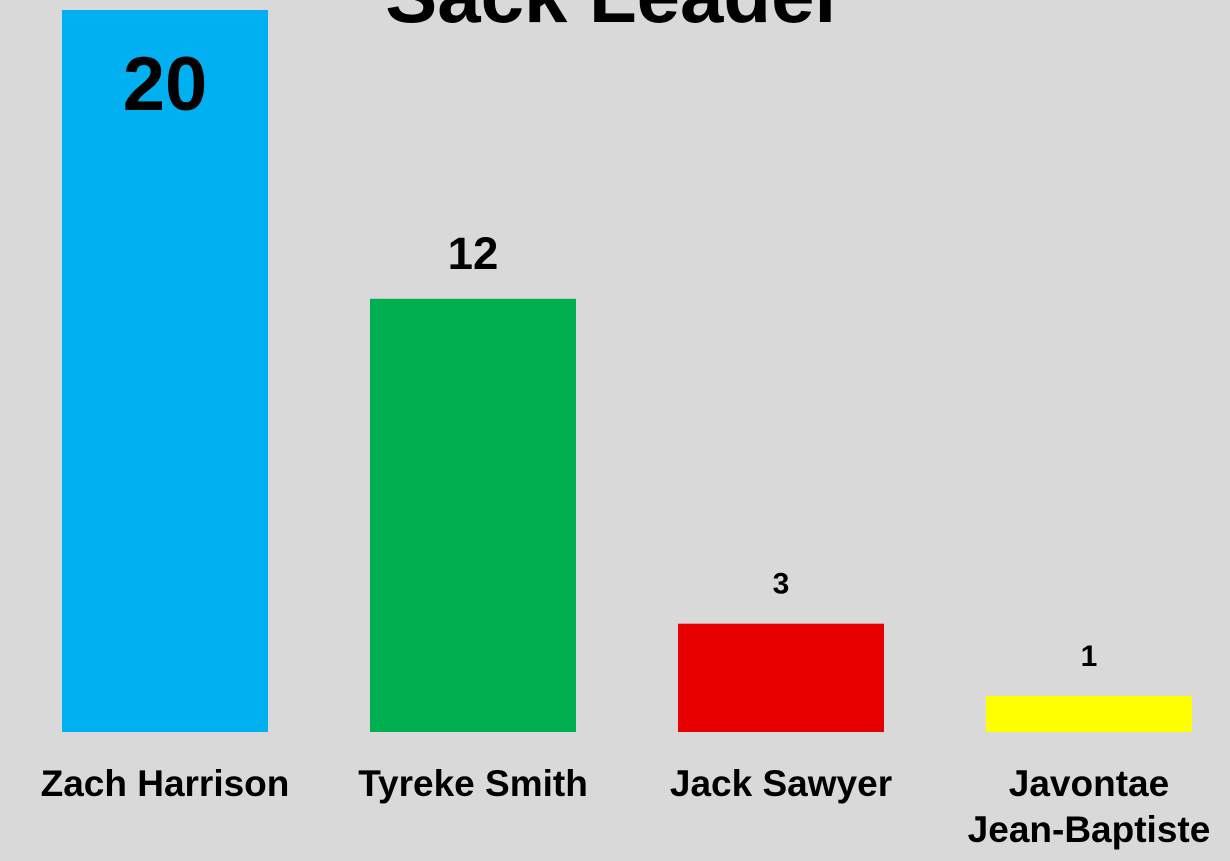 Image resolution: width=1230 pixels, height=861 pixels. I want to click on category-label-line: Javontae, so click(1089, 783).